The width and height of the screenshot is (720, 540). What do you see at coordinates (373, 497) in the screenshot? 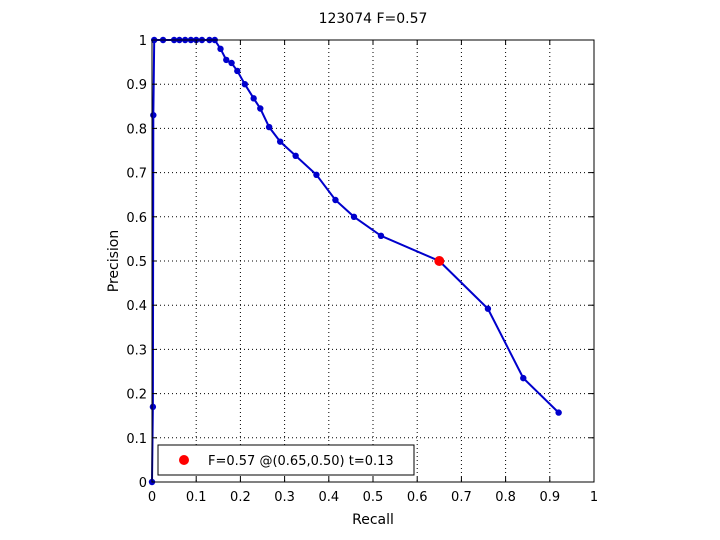
I see `x-tick-label: 0.5` at bounding box center [373, 497].